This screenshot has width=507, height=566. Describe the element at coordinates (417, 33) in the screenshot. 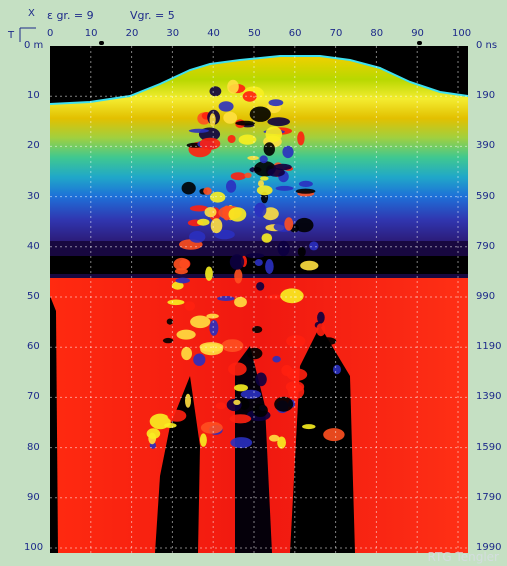

I see `top-tick-label: 90` at that location.